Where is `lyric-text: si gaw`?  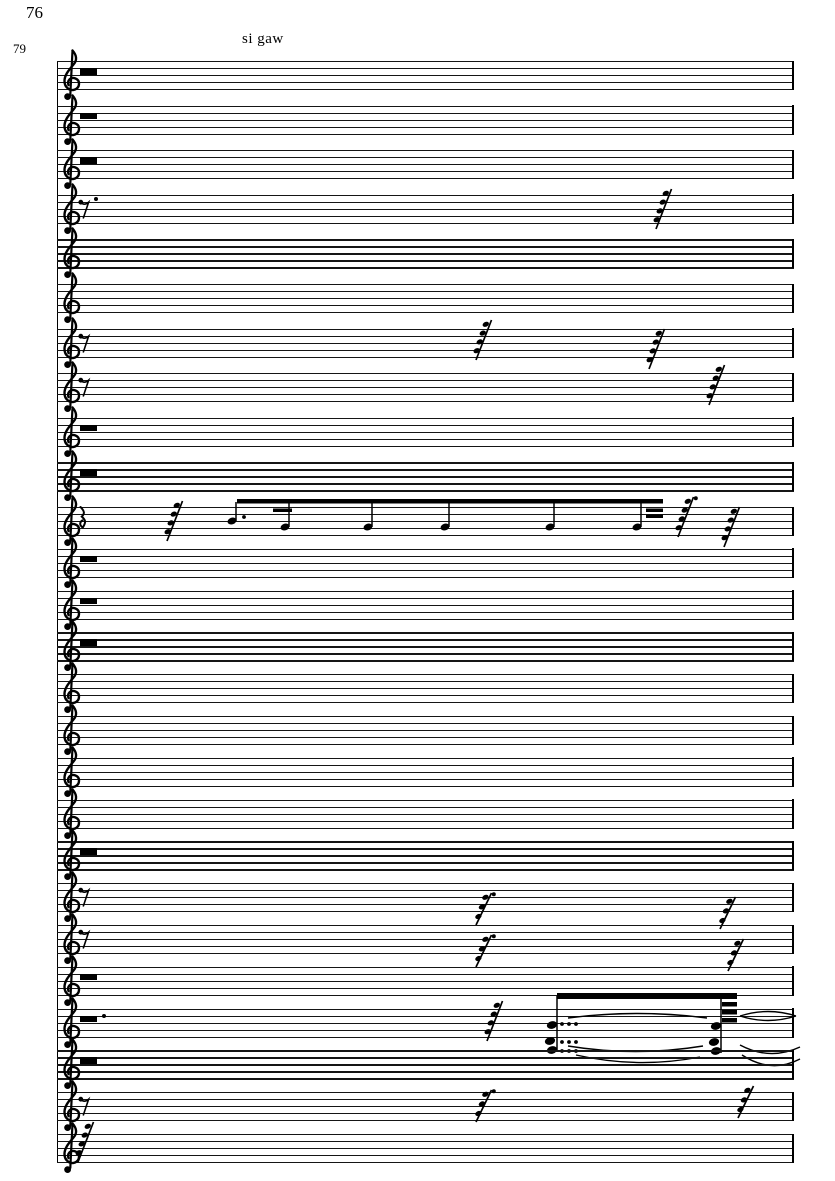 lyric-text: si gaw is located at coordinates (263, 39).